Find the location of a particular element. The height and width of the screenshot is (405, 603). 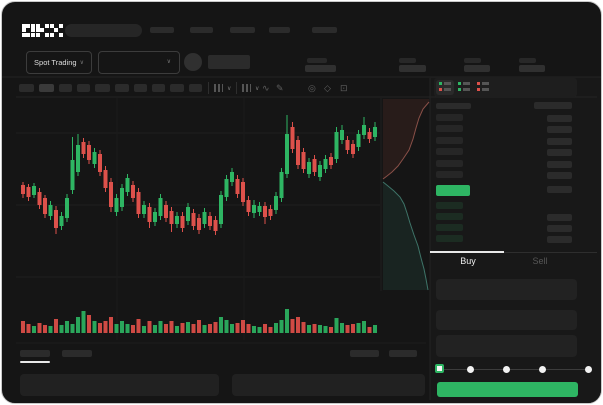

orderbook-header-amount is located at coordinates (553, 105).